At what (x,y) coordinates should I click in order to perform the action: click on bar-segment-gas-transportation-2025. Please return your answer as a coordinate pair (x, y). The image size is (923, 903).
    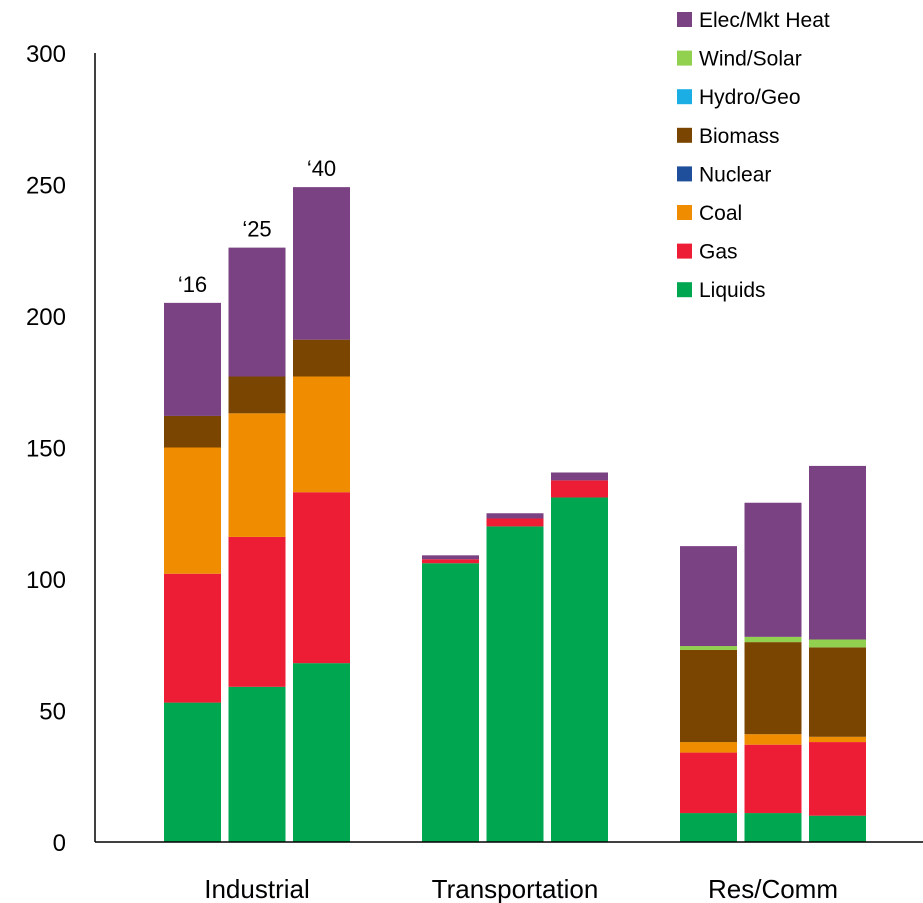
    Looking at the image, I should click on (515, 522).